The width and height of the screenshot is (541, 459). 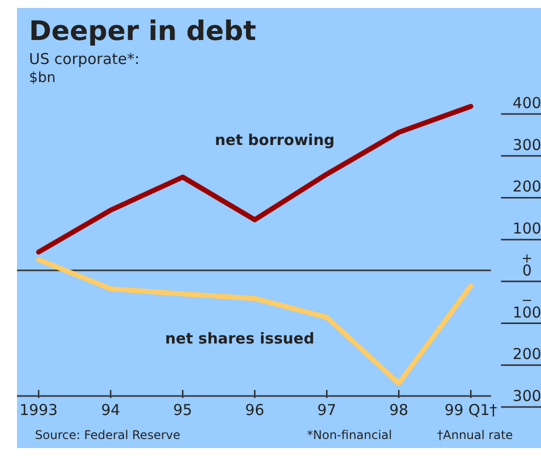 What do you see at coordinates (471, 410) in the screenshot?
I see `x-tick-label: 99 Q1†` at bounding box center [471, 410].